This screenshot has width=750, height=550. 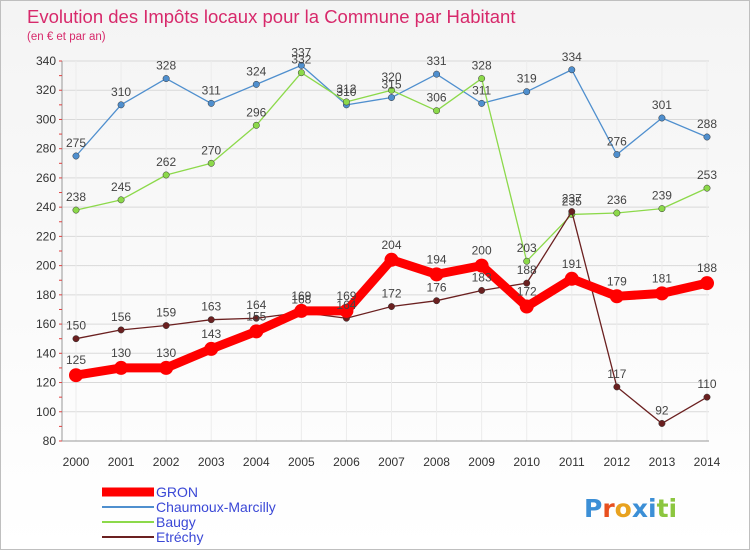 I want to click on legend-entry: Baugy, so click(x=176, y=522).